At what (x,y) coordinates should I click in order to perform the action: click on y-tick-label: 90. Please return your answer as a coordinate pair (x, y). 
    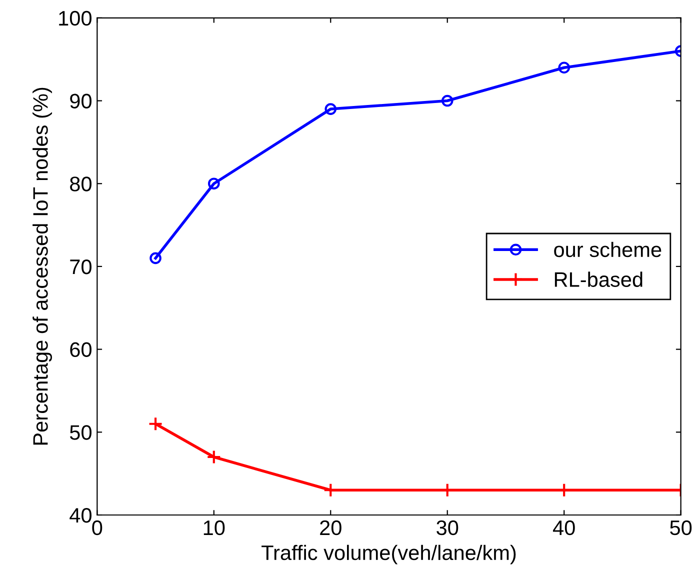
    Looking at the image, I should click on (81, 101).